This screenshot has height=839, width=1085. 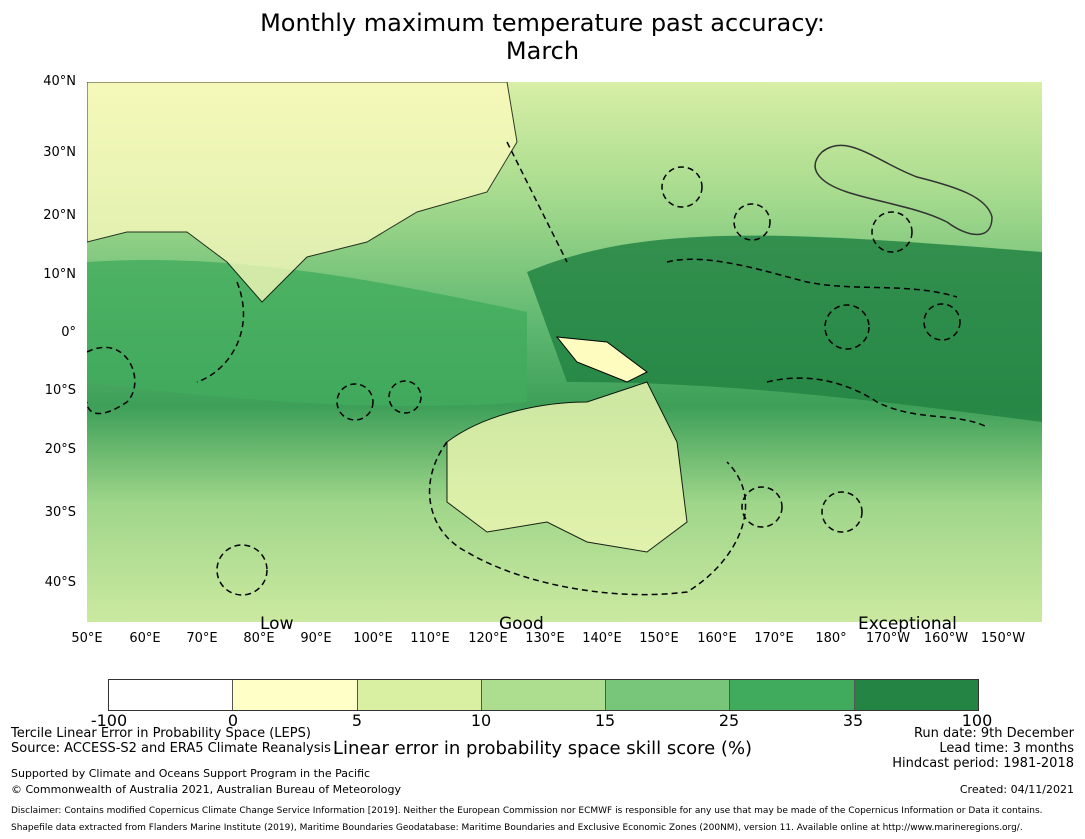 I want to click on lon-label: 150°W, so click(x=1003, y=638).